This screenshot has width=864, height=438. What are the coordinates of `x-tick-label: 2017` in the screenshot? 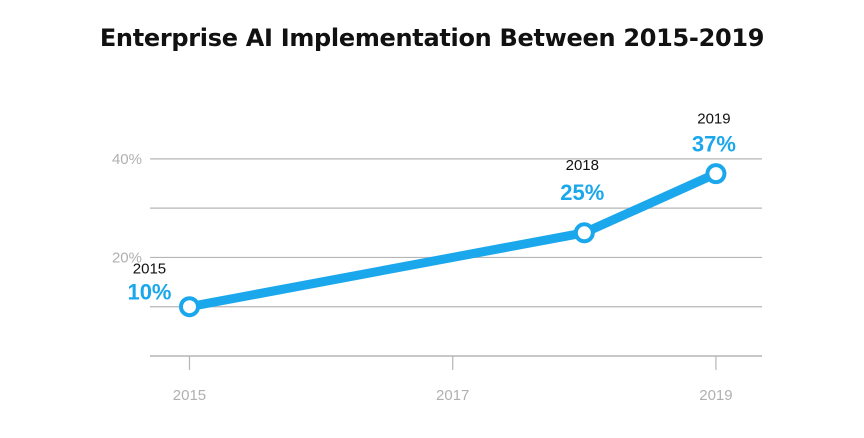 It's located at (452, 395).